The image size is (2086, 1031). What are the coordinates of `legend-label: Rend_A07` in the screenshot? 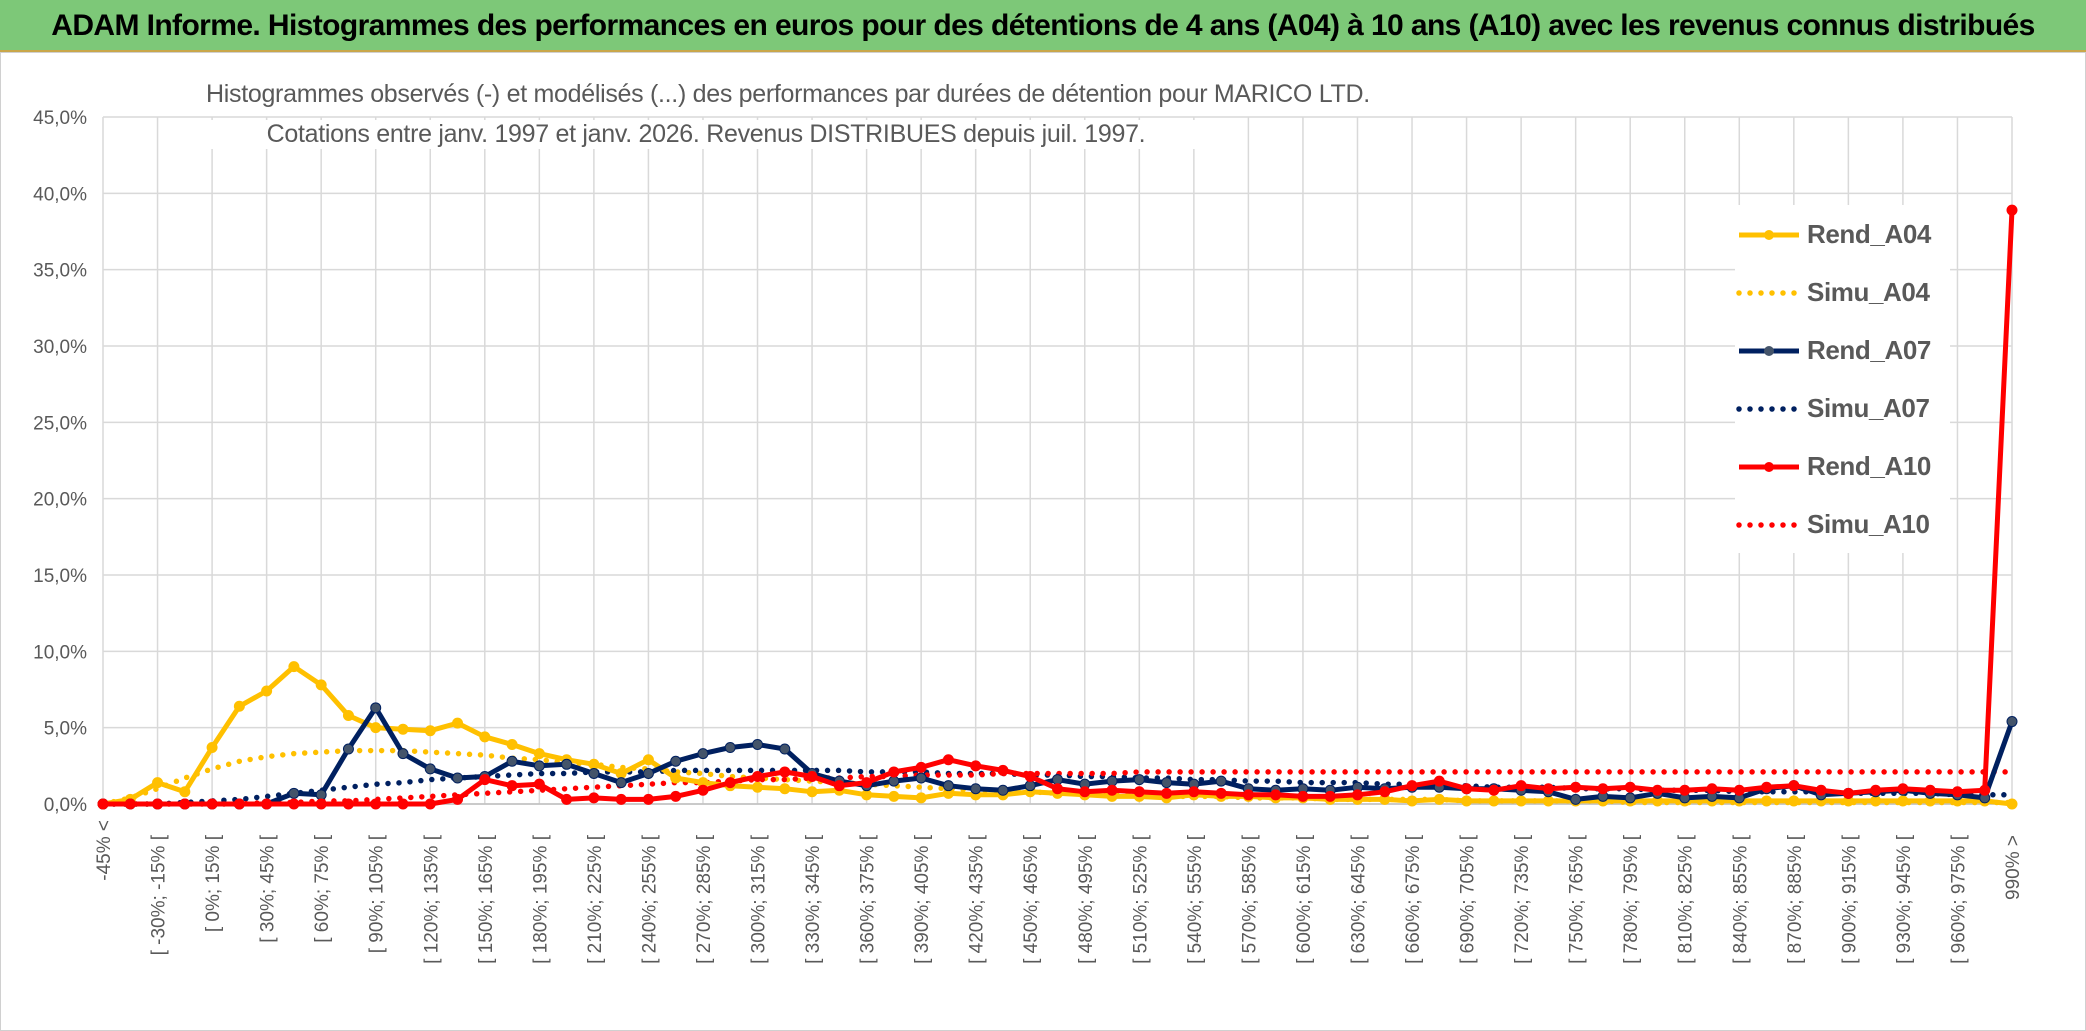 It's located at (1869, 350).